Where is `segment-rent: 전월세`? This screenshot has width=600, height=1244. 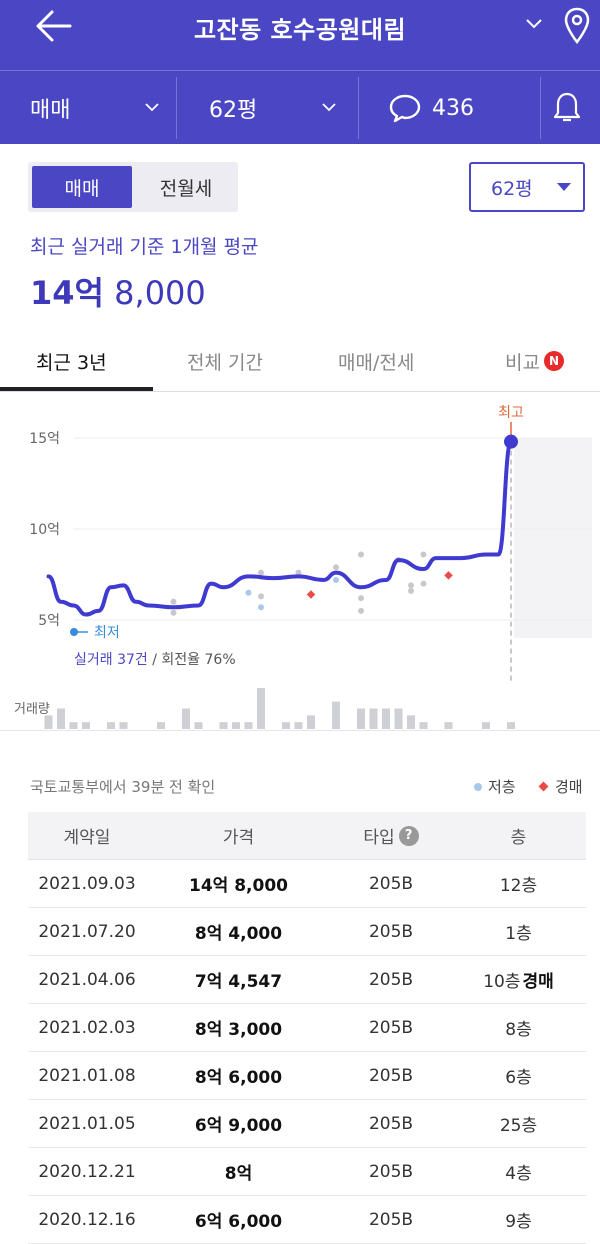 segment-rent: 전월세 is located at coordinates (186, 188).